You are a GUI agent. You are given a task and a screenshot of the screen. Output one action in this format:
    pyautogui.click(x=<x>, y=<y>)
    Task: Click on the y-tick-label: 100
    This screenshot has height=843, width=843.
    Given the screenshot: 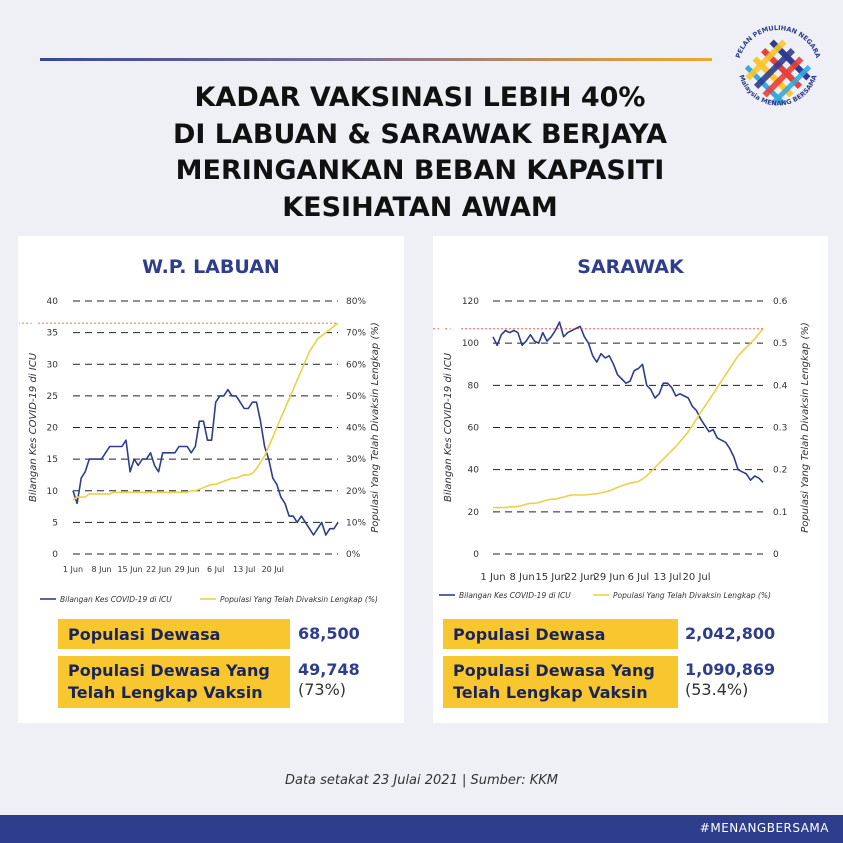 What is the action you would take?
    pyautogui.click(x=470, y=344)
    